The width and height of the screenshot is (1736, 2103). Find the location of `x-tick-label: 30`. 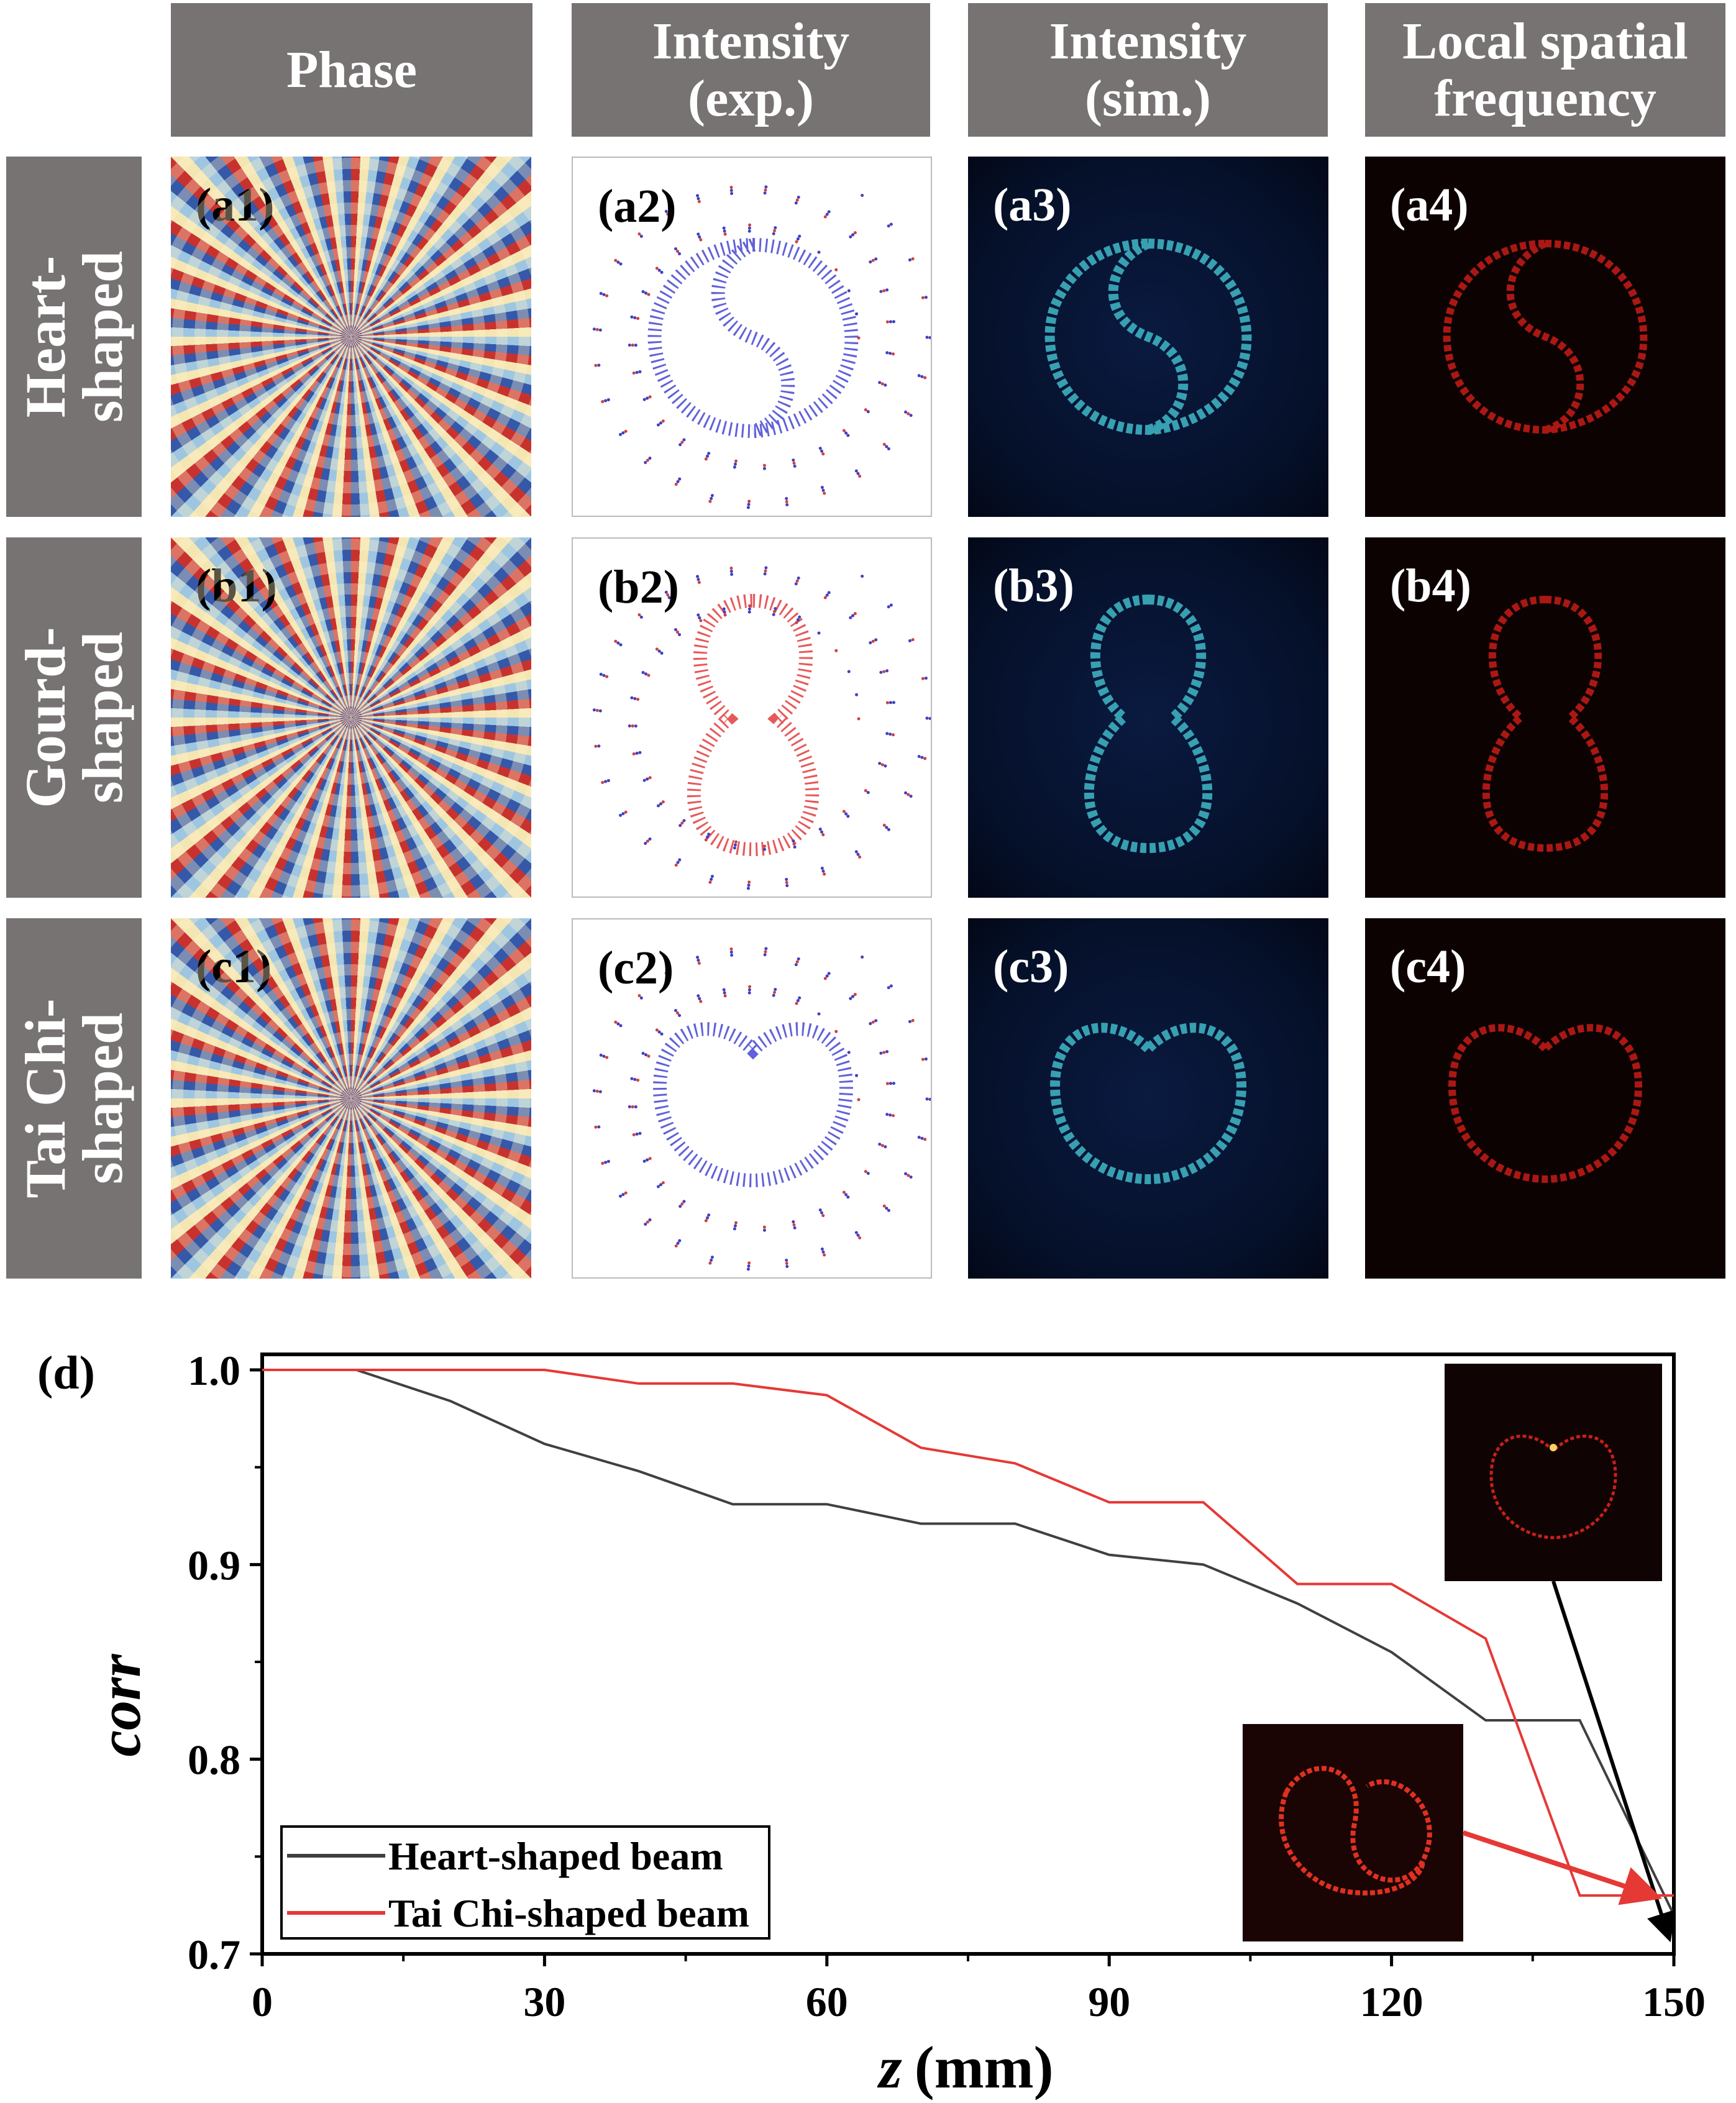

x-tick-label: 30 is located at coordinates (544, 2001).